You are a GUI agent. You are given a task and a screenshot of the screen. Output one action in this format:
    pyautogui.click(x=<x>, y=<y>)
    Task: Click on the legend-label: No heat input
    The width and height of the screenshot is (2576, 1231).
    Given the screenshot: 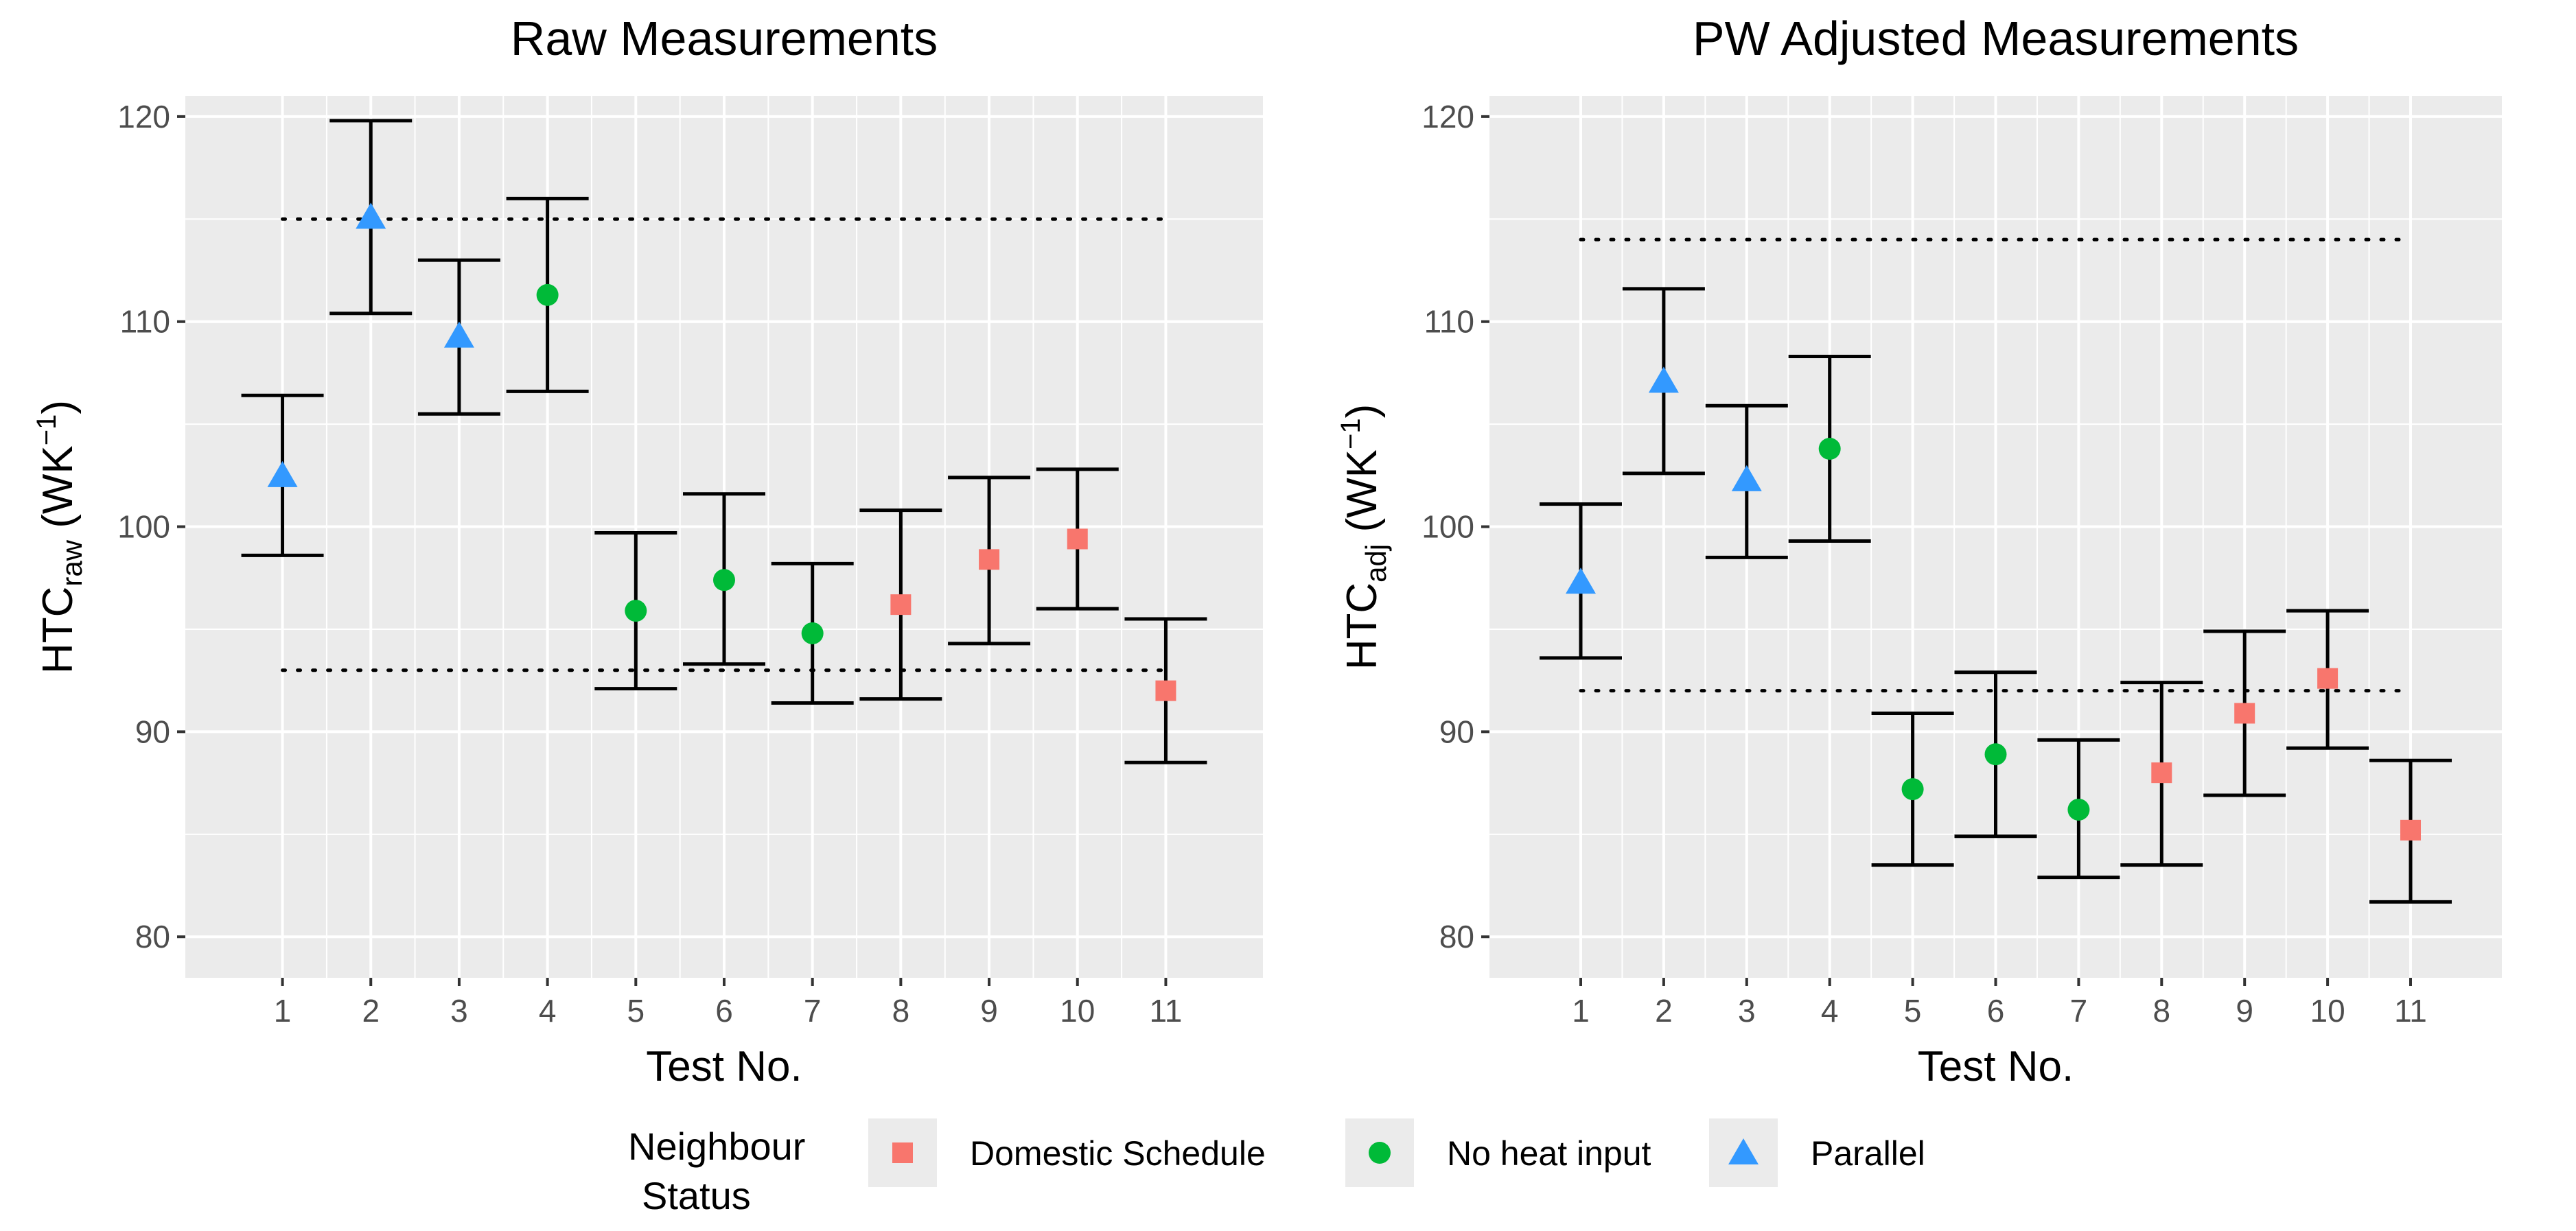 What is the action you would take?
    pyautogui.click(x=1549, y=1153)
    